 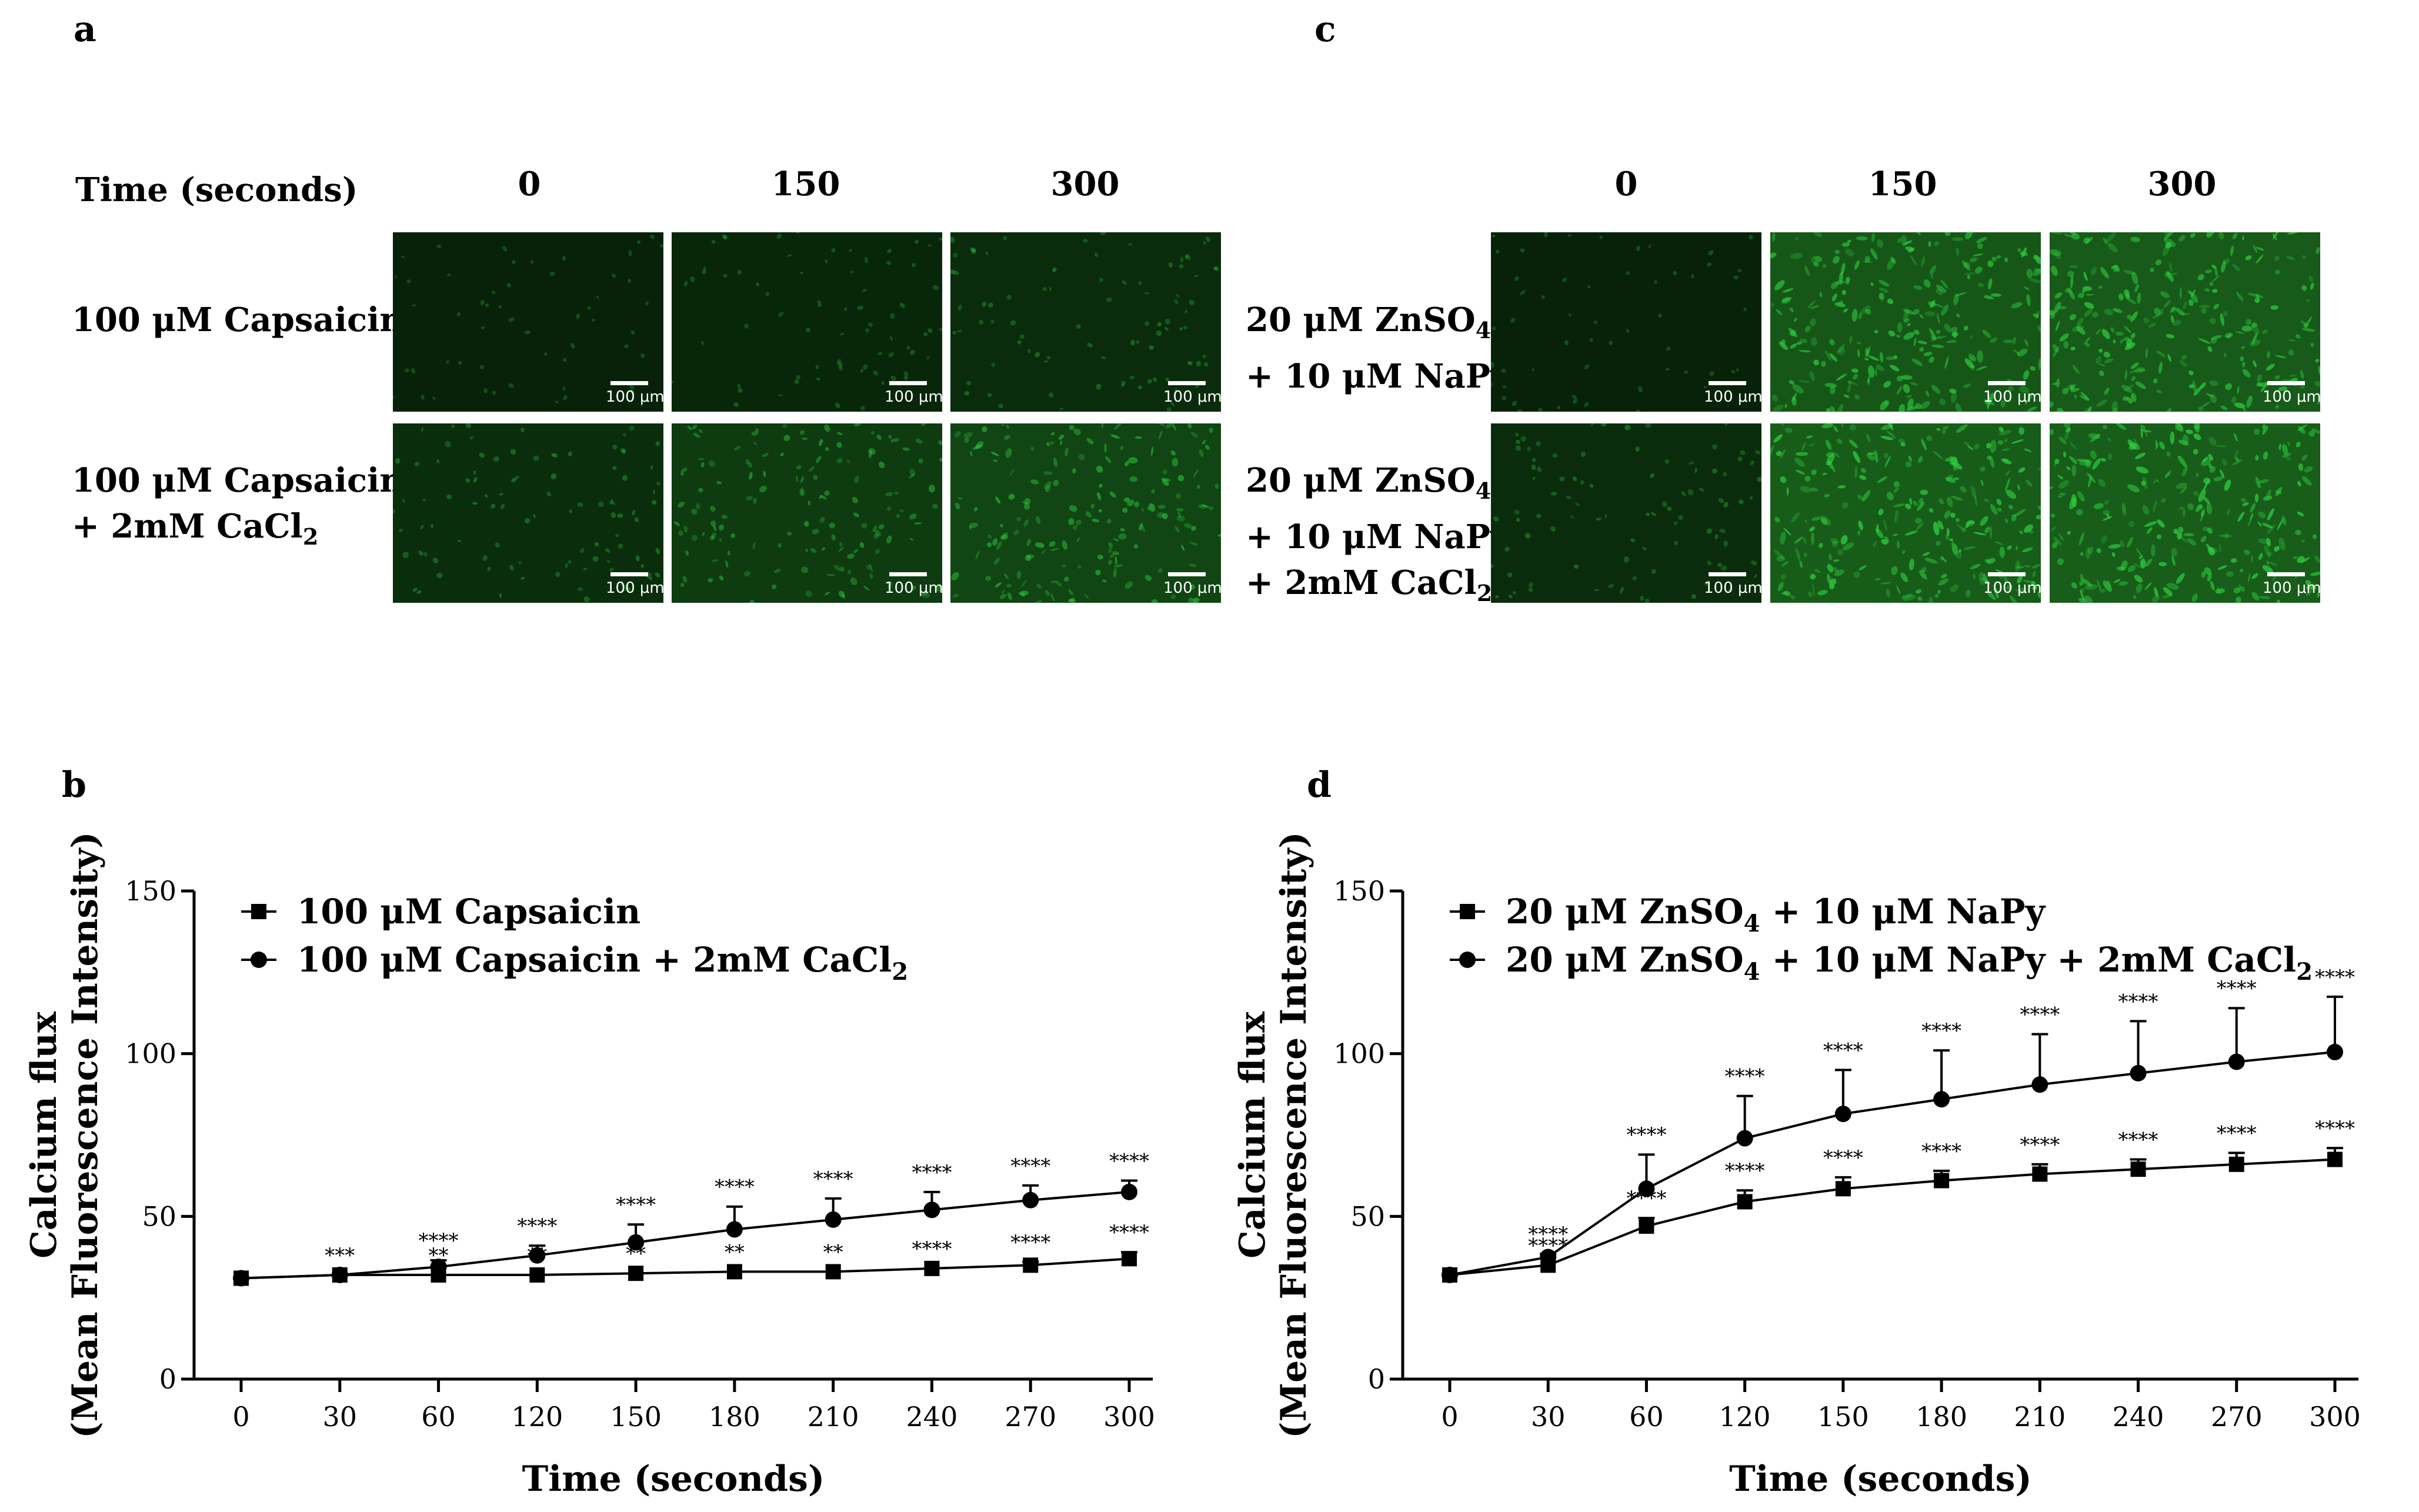 I want to click on y-tick-label: 50, so click(x=1367, y=1216).